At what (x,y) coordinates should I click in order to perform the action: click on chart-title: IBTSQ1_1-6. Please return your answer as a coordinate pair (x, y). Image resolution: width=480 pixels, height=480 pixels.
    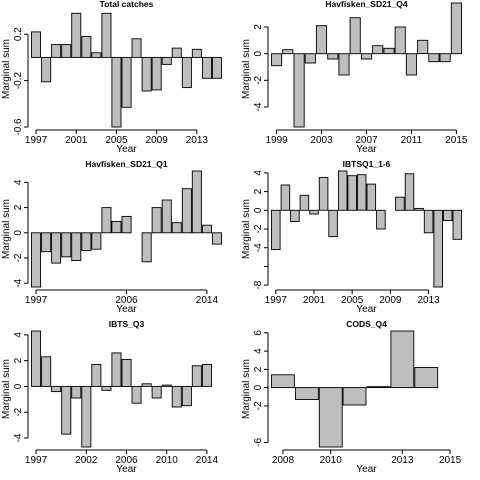
    Looking at the image, I should click on (367, 164).